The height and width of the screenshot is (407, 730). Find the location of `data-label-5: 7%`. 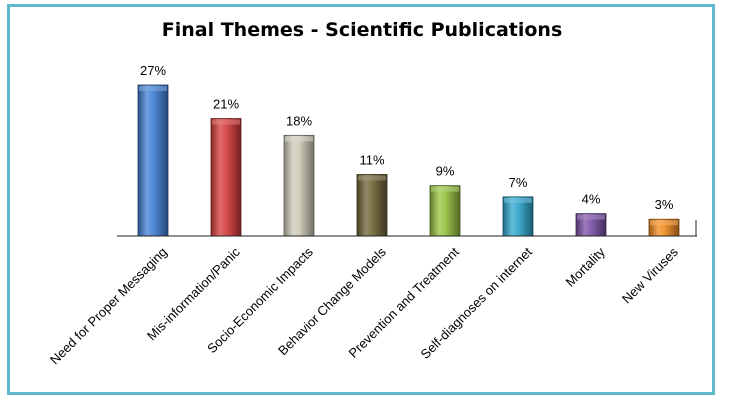

data-label-5: 7% is located at coordinates (518, 182).